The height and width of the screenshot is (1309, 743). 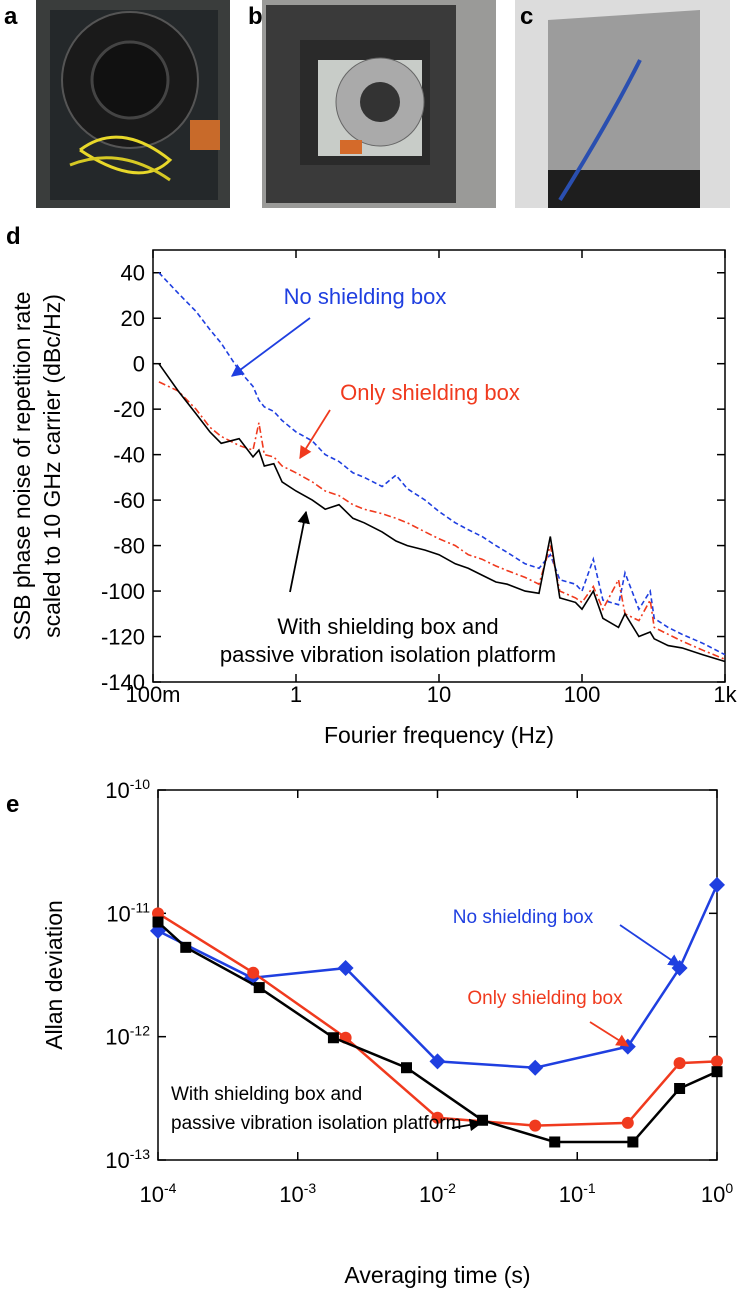 What do you see at coordinates (437, 1275) in the screenshot?
I see `x-axis-label: Averaging time (s)` at bounding box center [437, 1275].